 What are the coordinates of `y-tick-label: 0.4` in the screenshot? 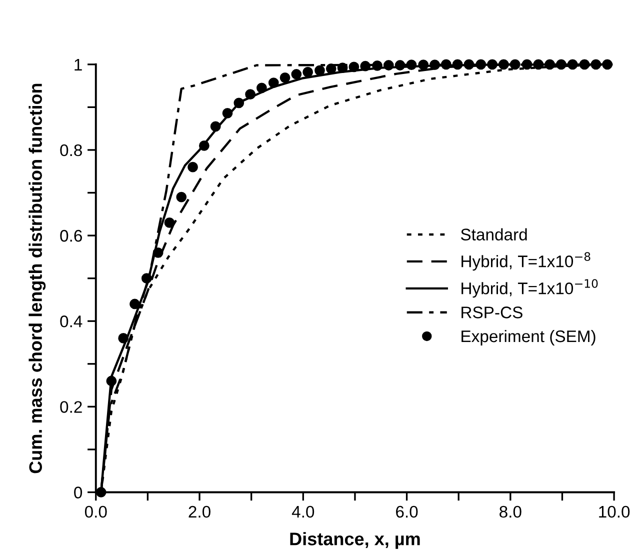 It's located at (71, 322).